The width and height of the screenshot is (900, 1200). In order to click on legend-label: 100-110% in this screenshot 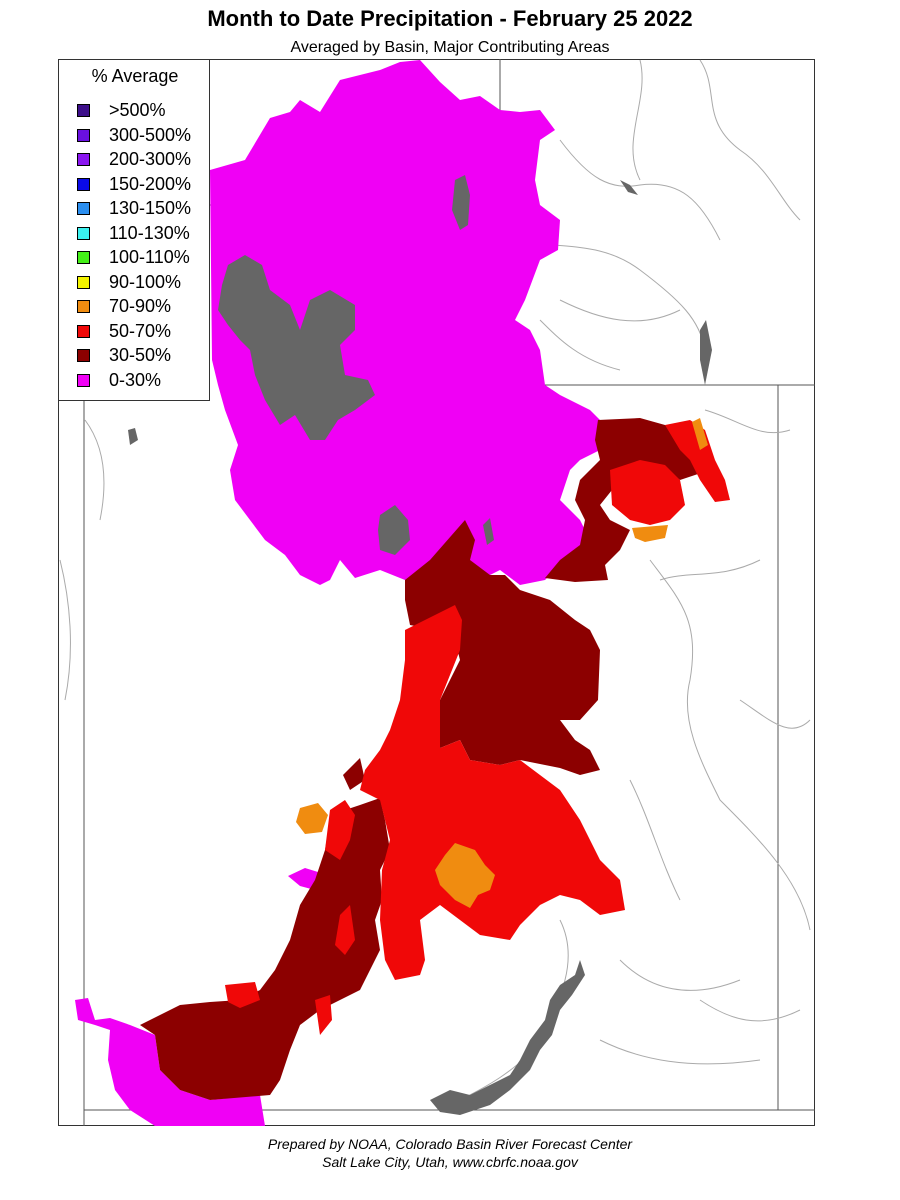, I will do `click(149, 257)`.